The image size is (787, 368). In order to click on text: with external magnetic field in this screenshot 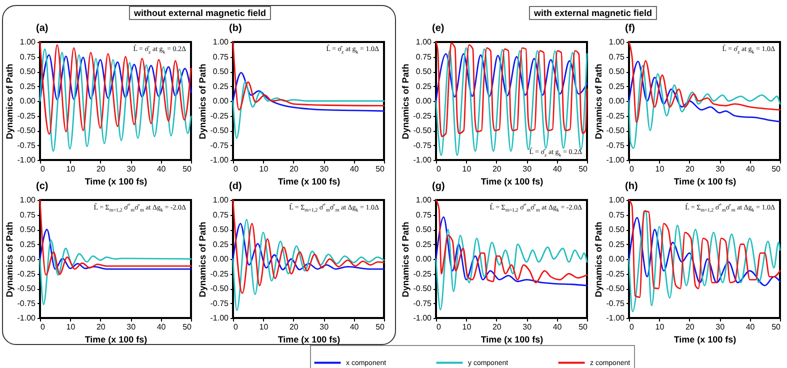, I will do `click(593, 13)`.